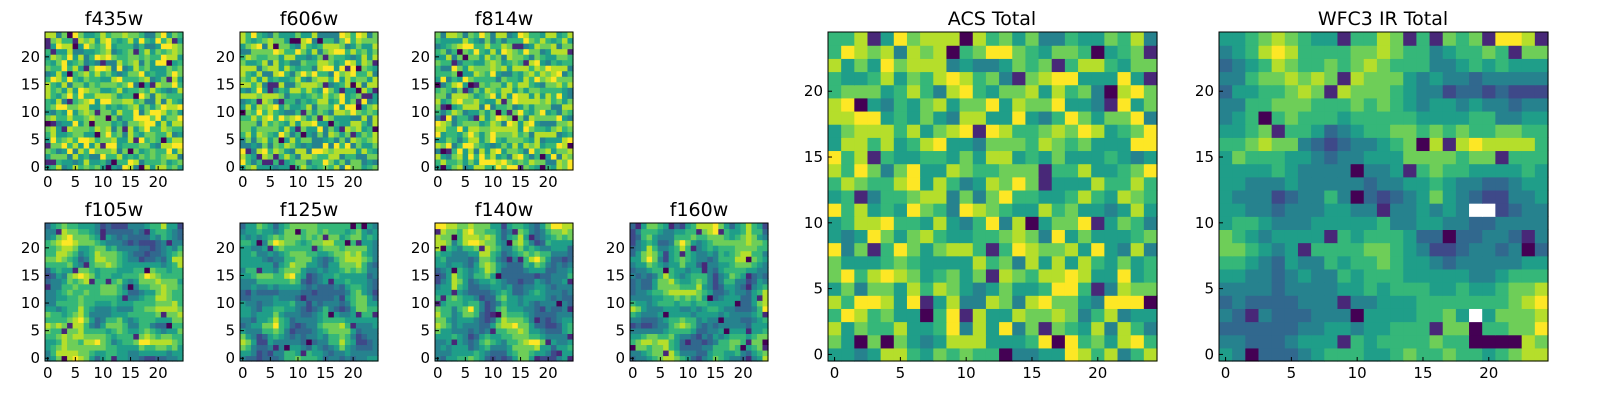  What do you see at coordinates (230, 331) in the screenshot?
I see `y-tick-label: 5` at bounding box center [230, 331].